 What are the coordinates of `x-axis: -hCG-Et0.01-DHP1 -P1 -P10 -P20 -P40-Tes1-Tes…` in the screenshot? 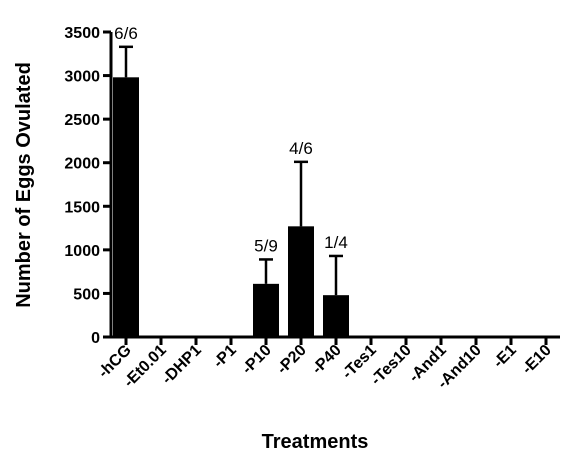 It's located at (327, 363).